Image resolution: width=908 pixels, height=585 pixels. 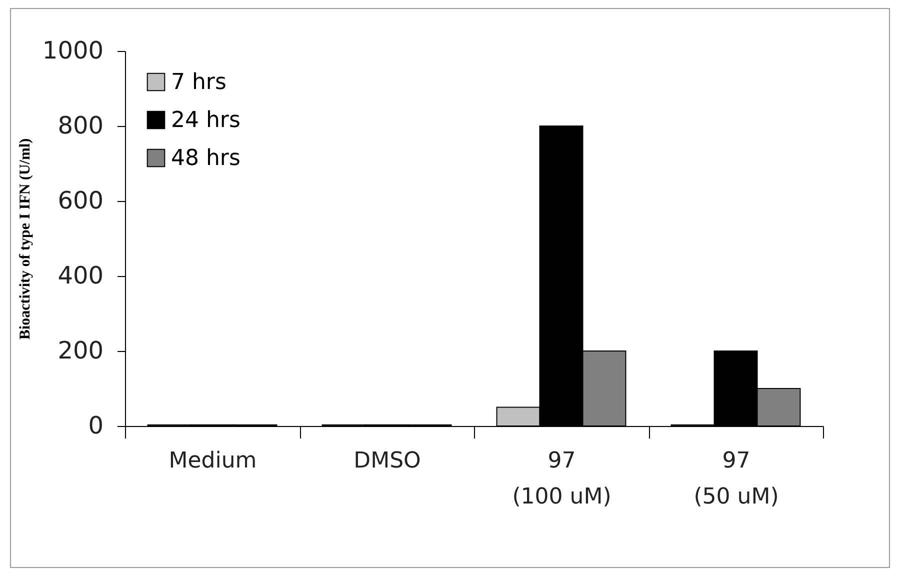 I want to click on legend-label: 48 hrs, so click(x=205, y=158).